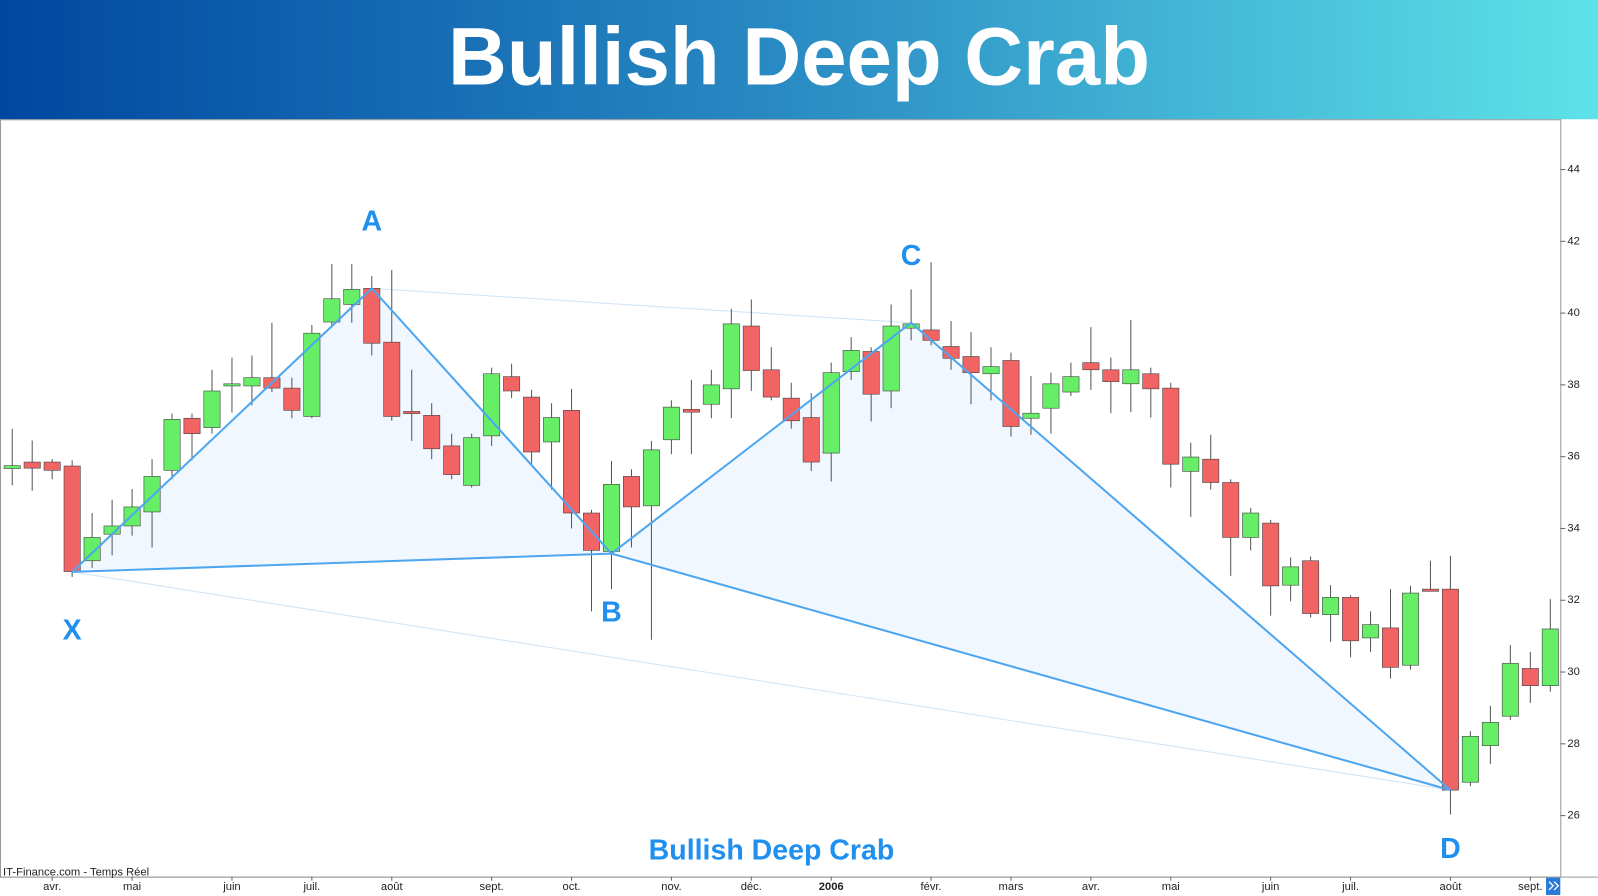 This screenshot has height=896, width=1598. I want to click on y-tick-label: 44, so click(1573, 169).